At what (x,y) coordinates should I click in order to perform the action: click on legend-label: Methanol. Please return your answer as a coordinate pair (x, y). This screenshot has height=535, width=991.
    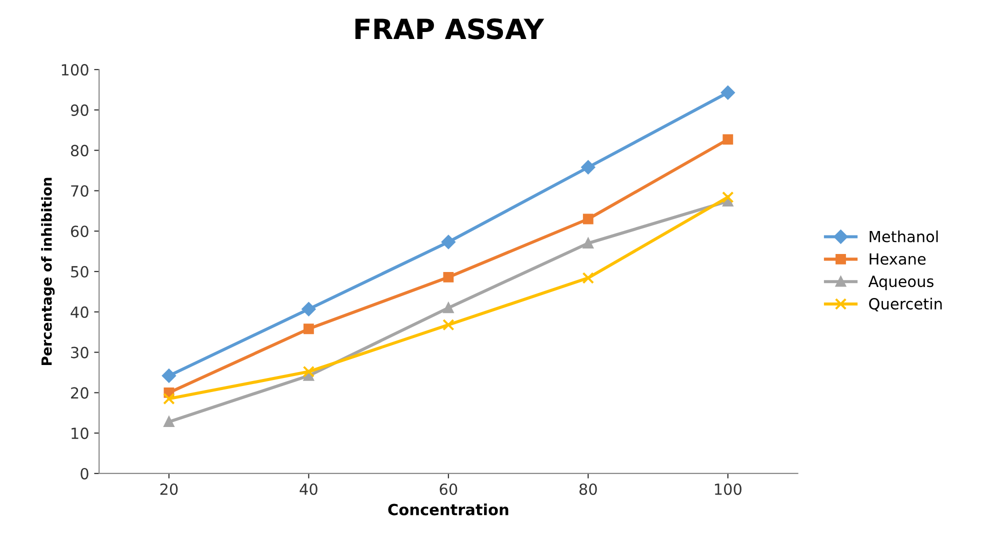
    Looking at the image, I should click on (904, 236).